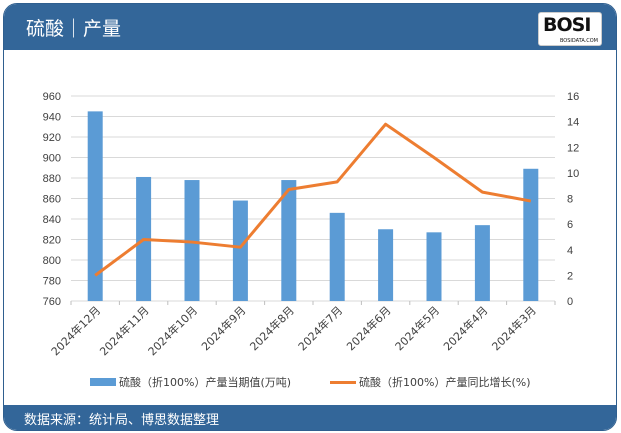 This screenshot has width=621, height=433. What do you see at coordinates (52, 138) in the screenshot?
I see `y-left-tick-label: 920` at bounding box center [52, 138].